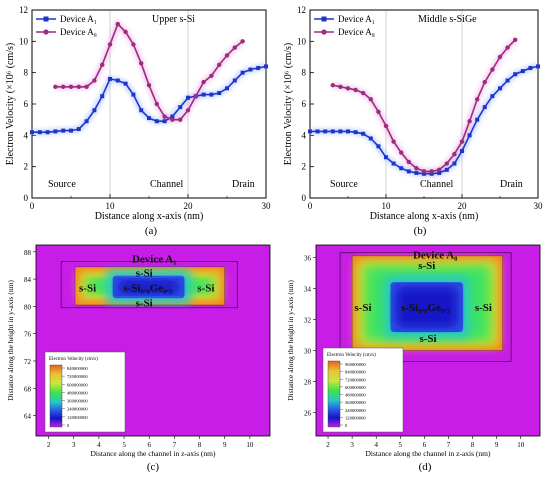 The image size is (550, 479). I want to click on y-tick-label: 68, so click(28, 389).